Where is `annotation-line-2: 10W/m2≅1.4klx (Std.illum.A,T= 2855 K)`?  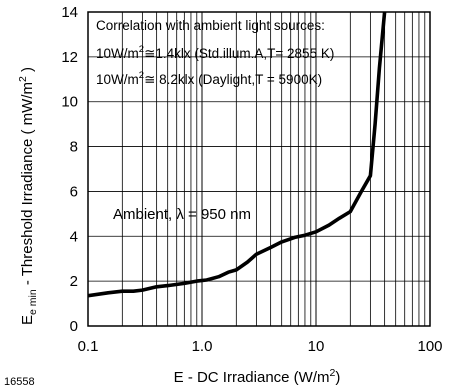 annotation-line-2: 10W/m2≅1.4klx (Std.illum.A,T= 2855 K) is located at coordinates (215, 52).